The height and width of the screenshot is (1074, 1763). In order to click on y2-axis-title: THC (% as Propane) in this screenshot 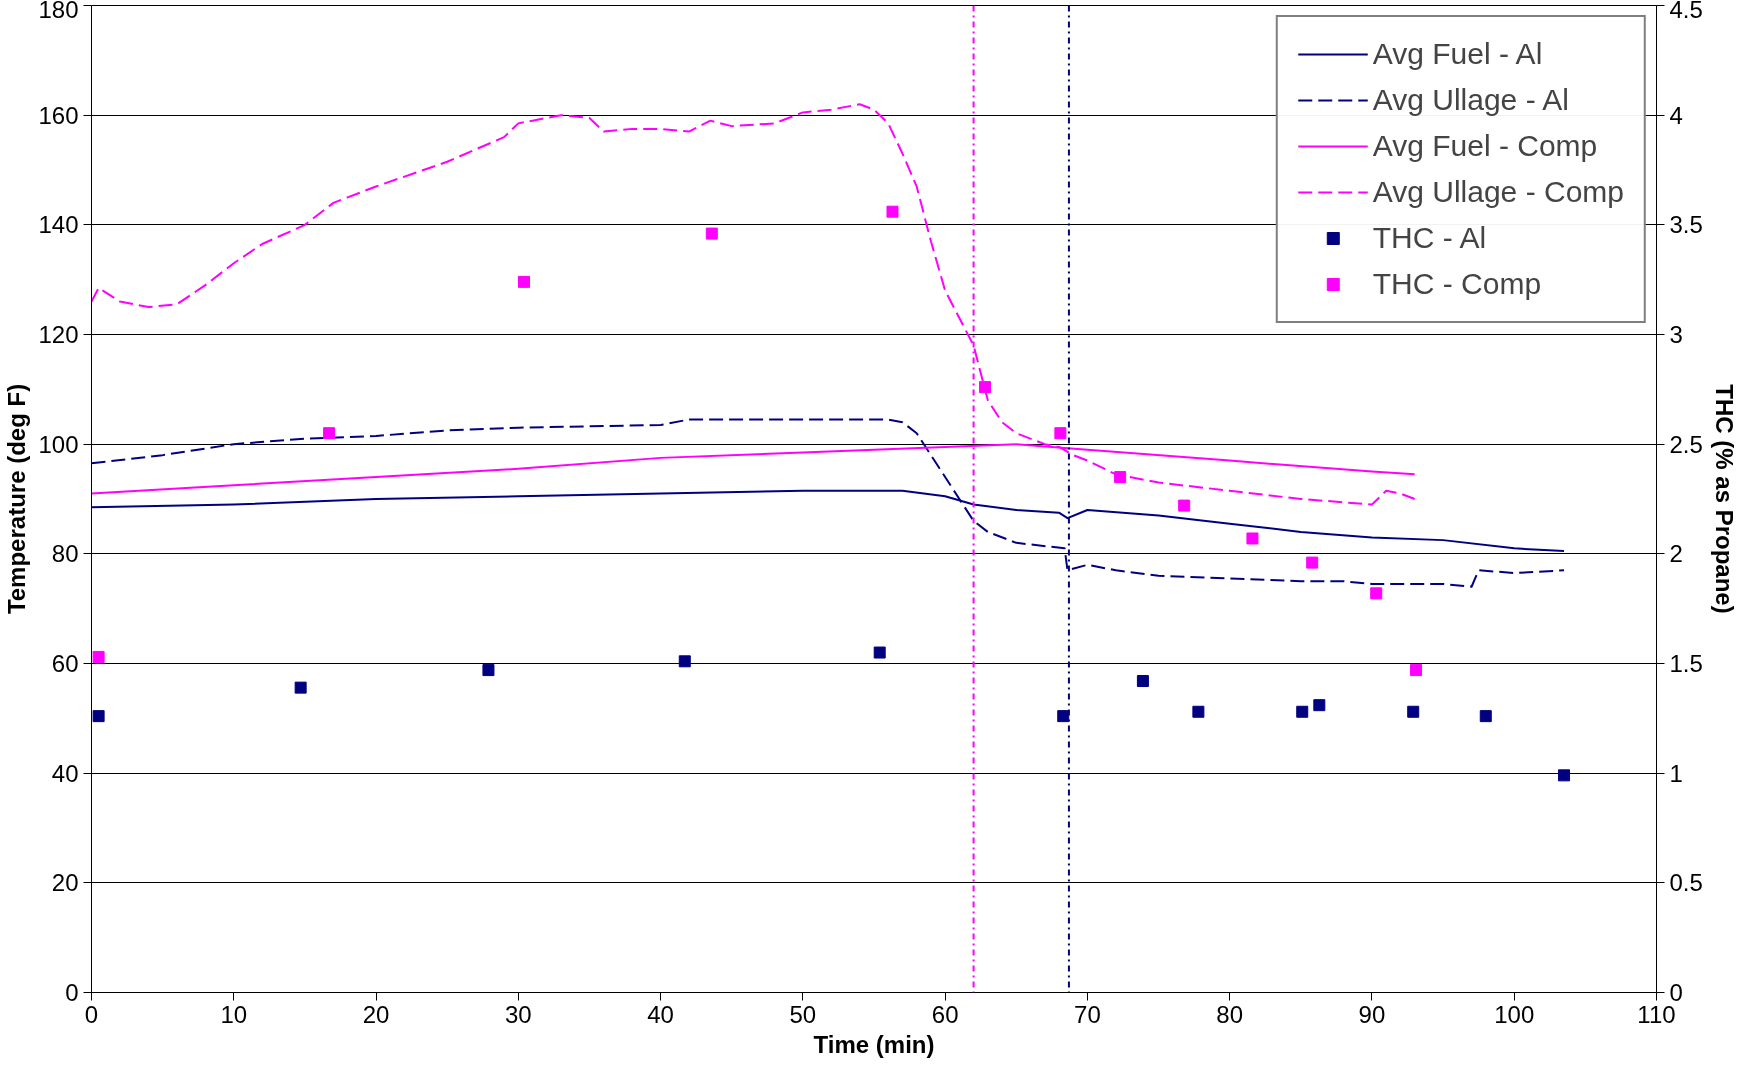, I will do `click(1724, 499)`.